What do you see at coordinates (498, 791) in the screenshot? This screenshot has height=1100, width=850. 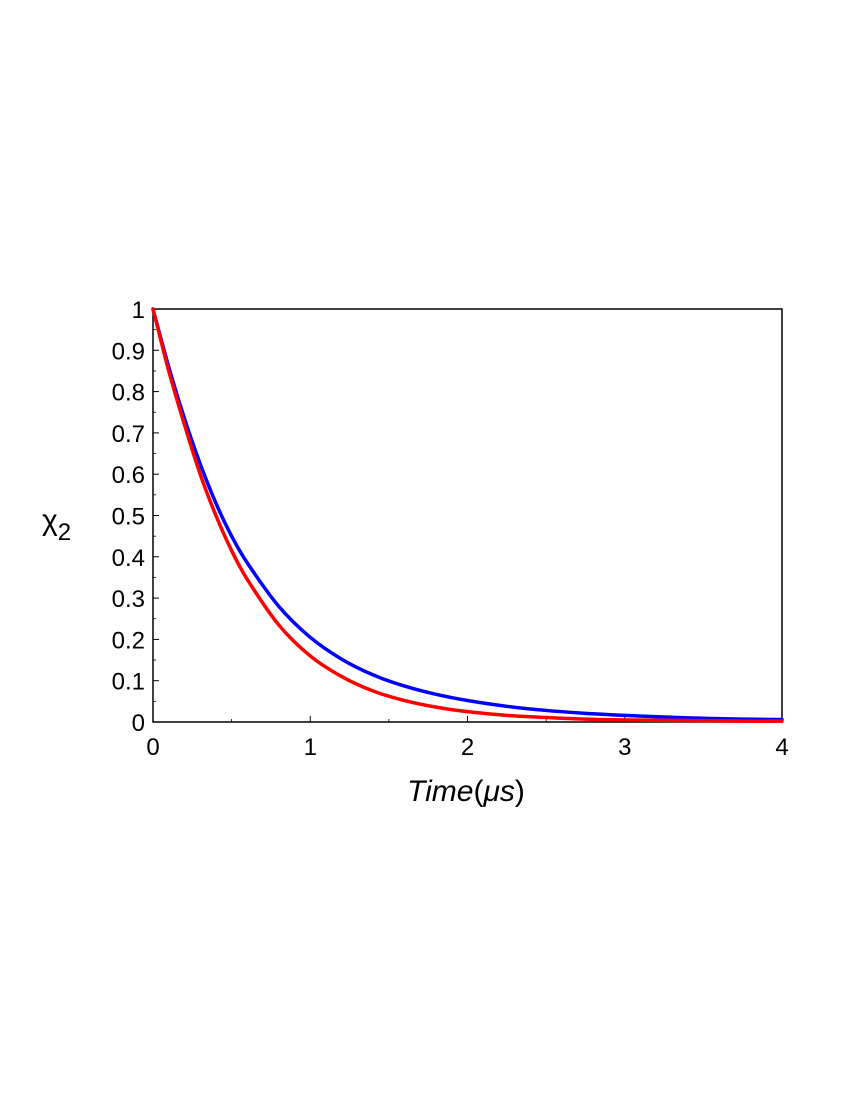 I see `x-axis-unit: μs` at bounding box center [498, 791].